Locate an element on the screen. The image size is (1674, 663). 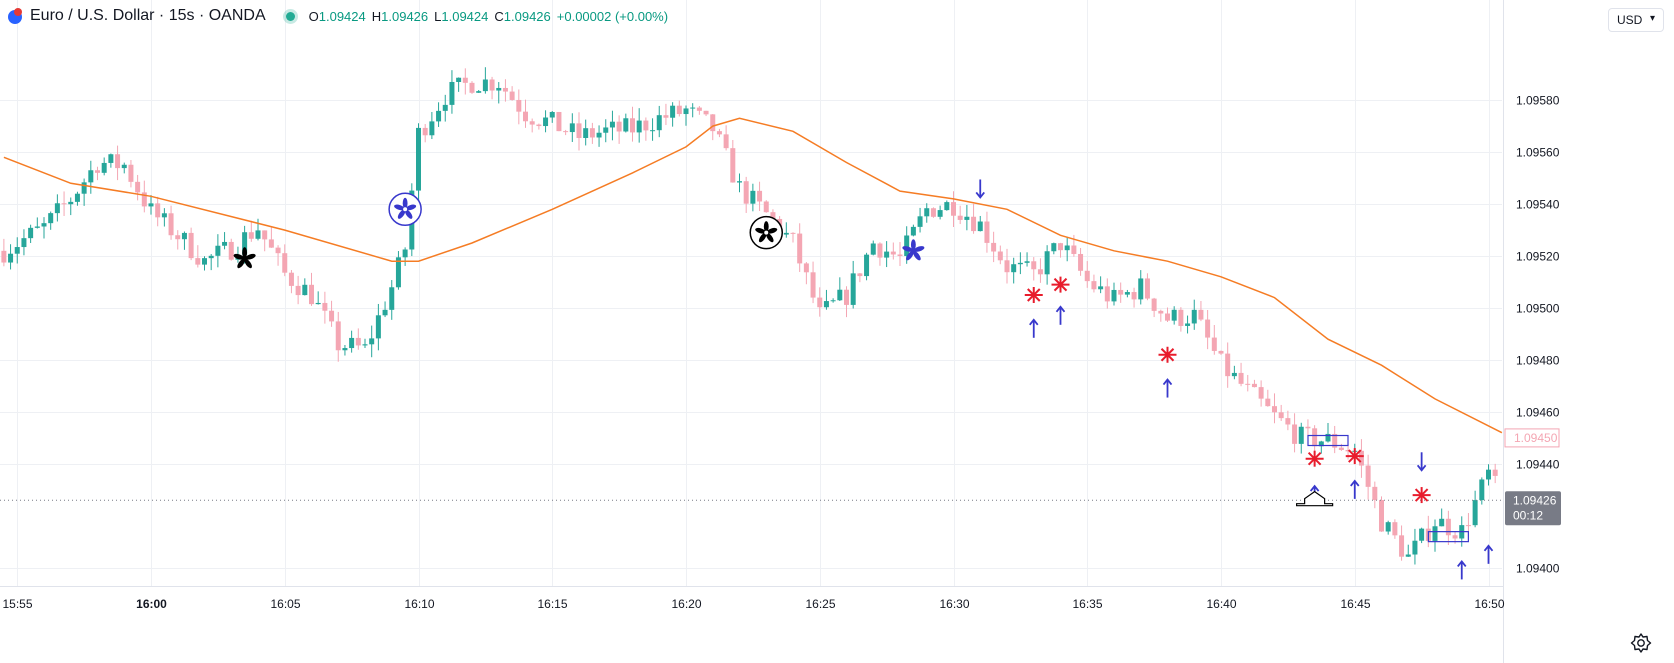
x-tick-label: 15:55 is located at coordinates (17, 604).